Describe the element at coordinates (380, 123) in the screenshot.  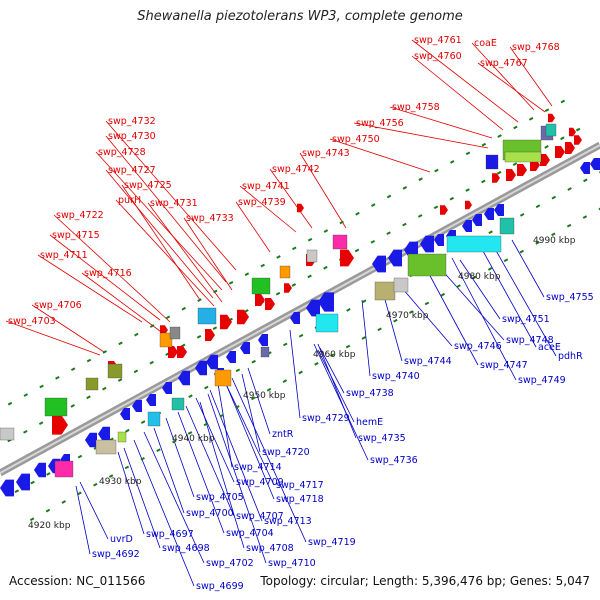
I see `forward-gene-label: swp_4756` at that location.